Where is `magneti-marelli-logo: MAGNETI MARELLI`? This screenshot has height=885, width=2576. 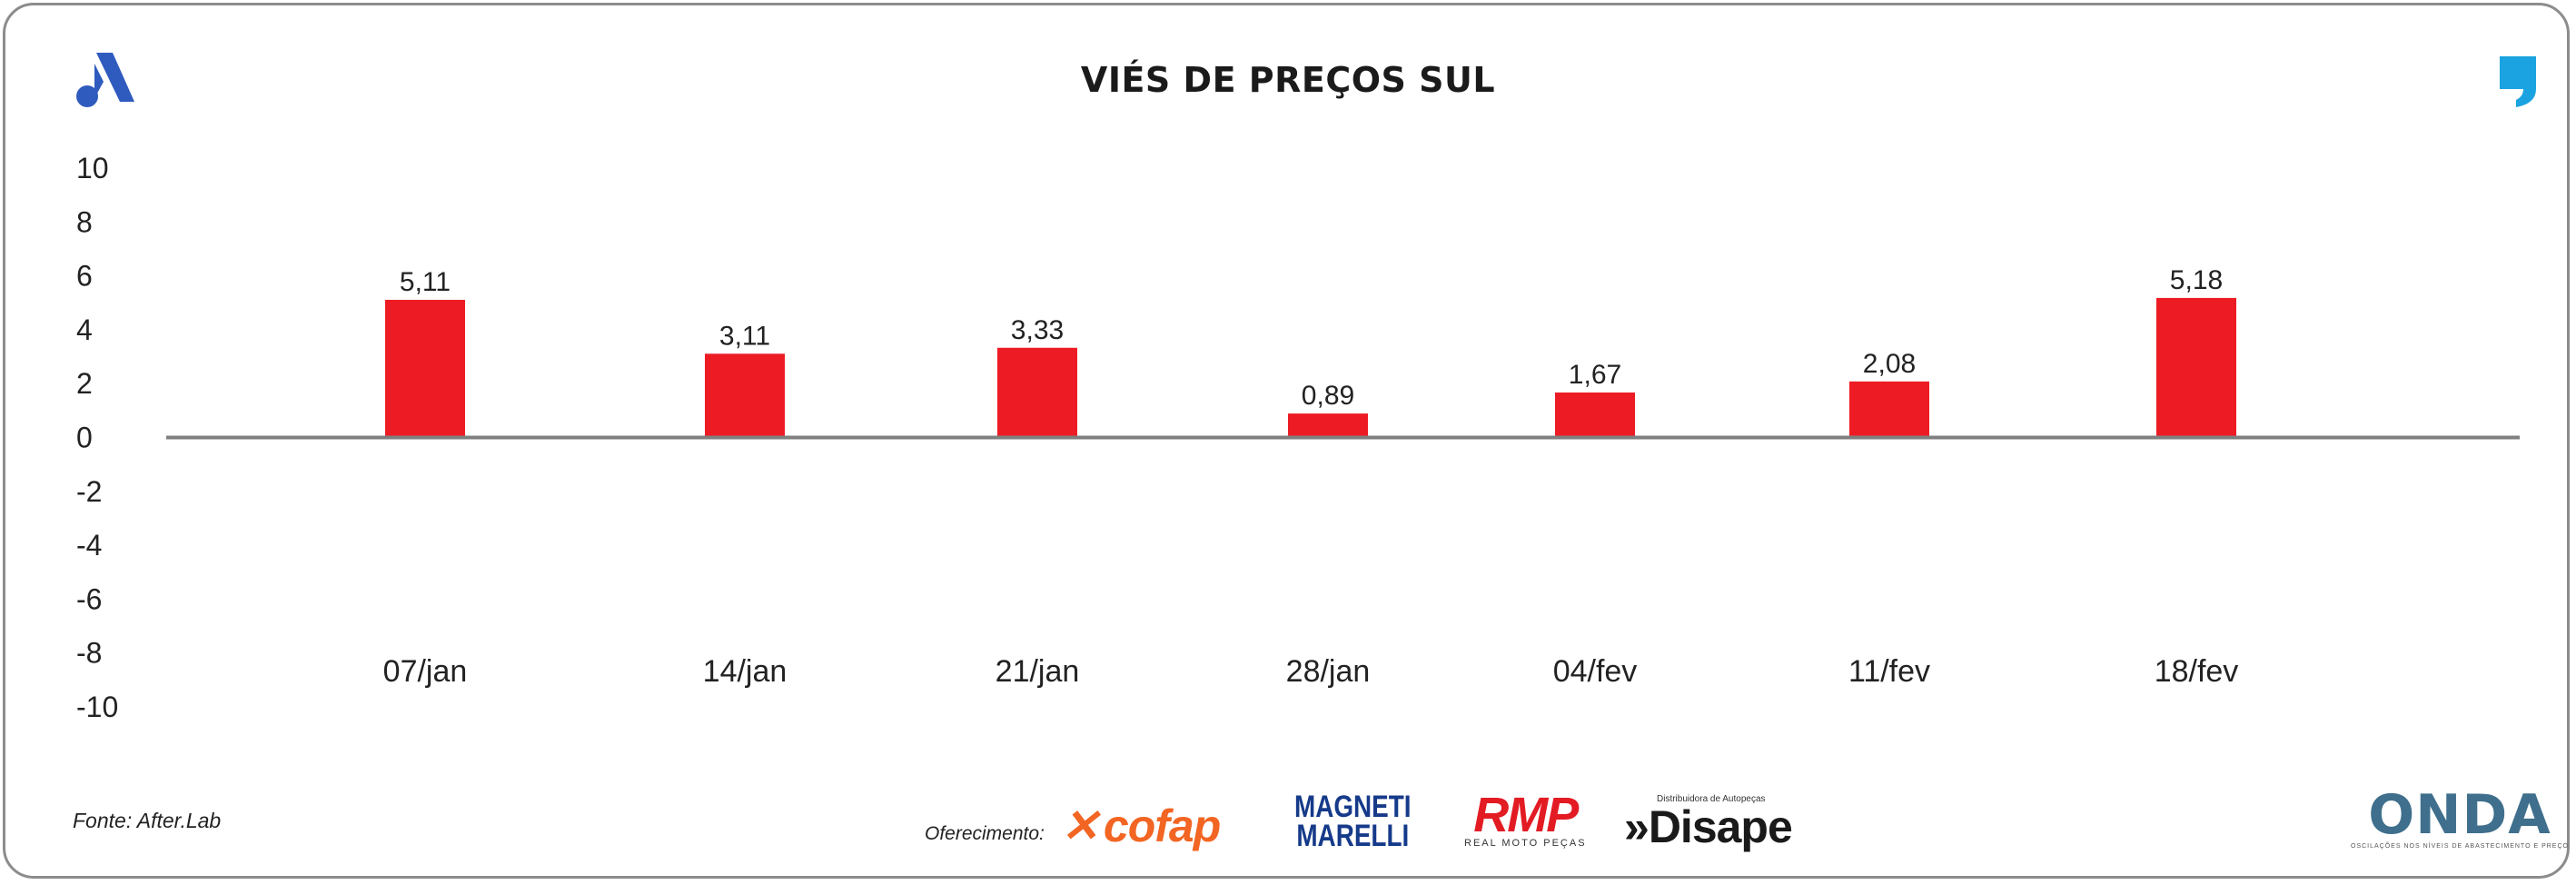
magneti-marelli-logo: MAGNETI MARELLI is located at coordinates (1353, 821).